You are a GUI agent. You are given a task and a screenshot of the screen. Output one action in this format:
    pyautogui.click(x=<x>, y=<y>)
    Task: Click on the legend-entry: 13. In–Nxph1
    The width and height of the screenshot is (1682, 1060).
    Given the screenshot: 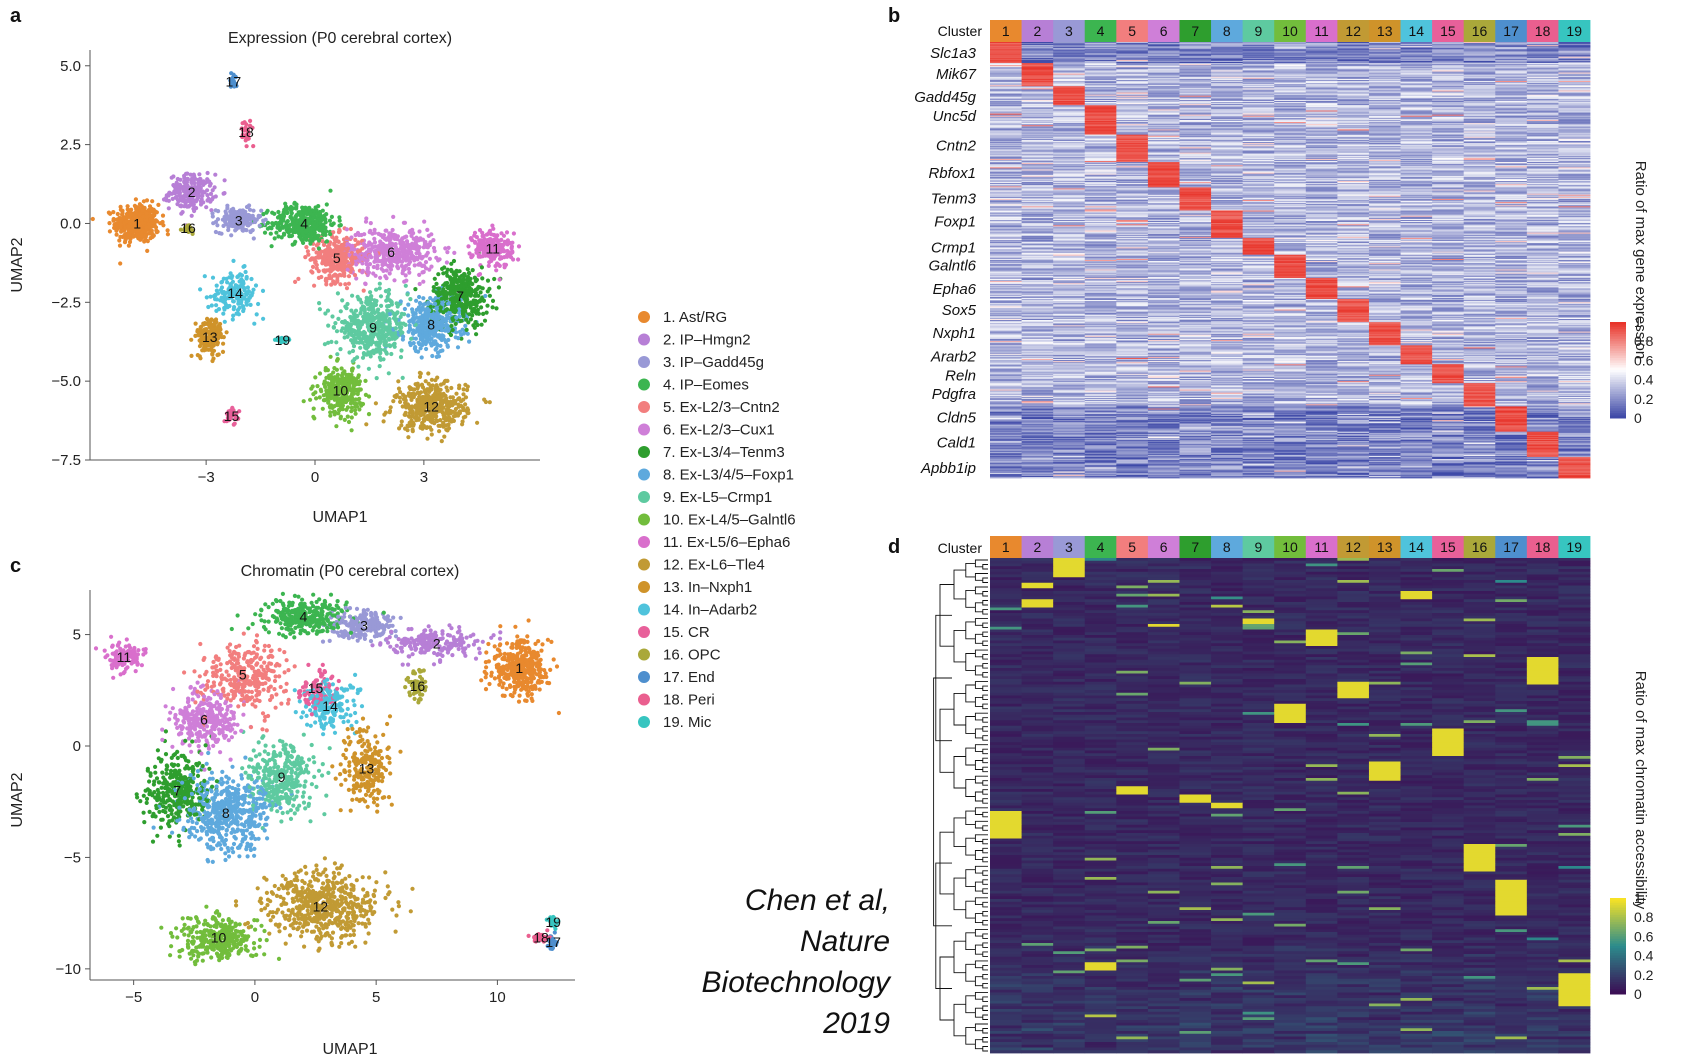 What is the action you would take?
    pyautogui.click(x=707, y=587)
    